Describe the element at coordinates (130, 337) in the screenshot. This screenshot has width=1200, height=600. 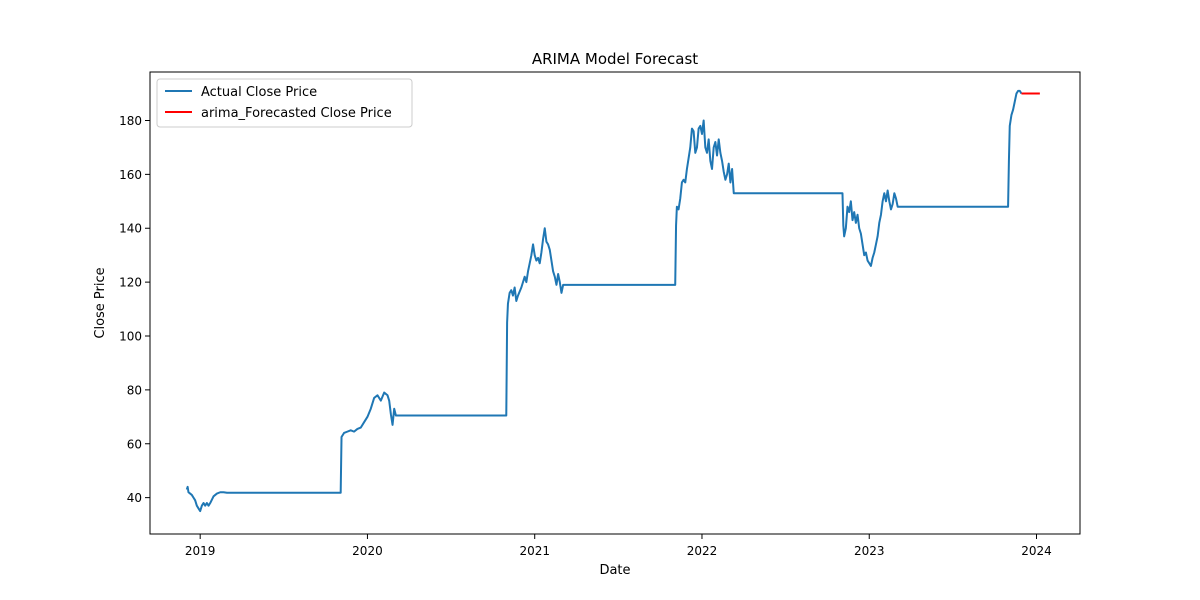
I see `y-tick-label: 100` at that location.